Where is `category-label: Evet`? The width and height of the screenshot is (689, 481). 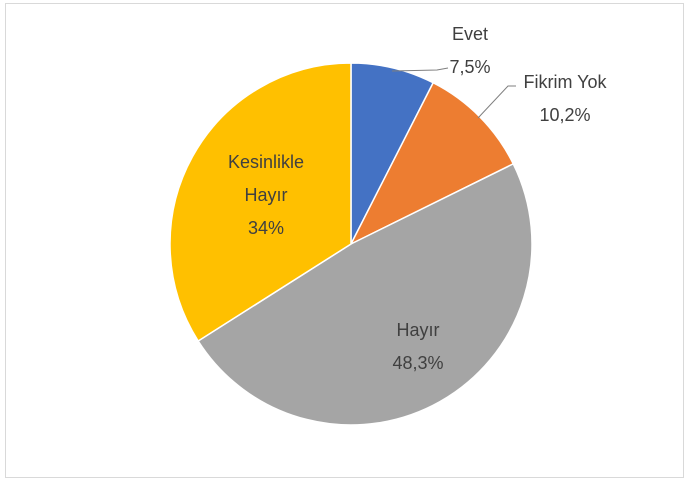 category-label: Evet is located at coordinates (470, 34).